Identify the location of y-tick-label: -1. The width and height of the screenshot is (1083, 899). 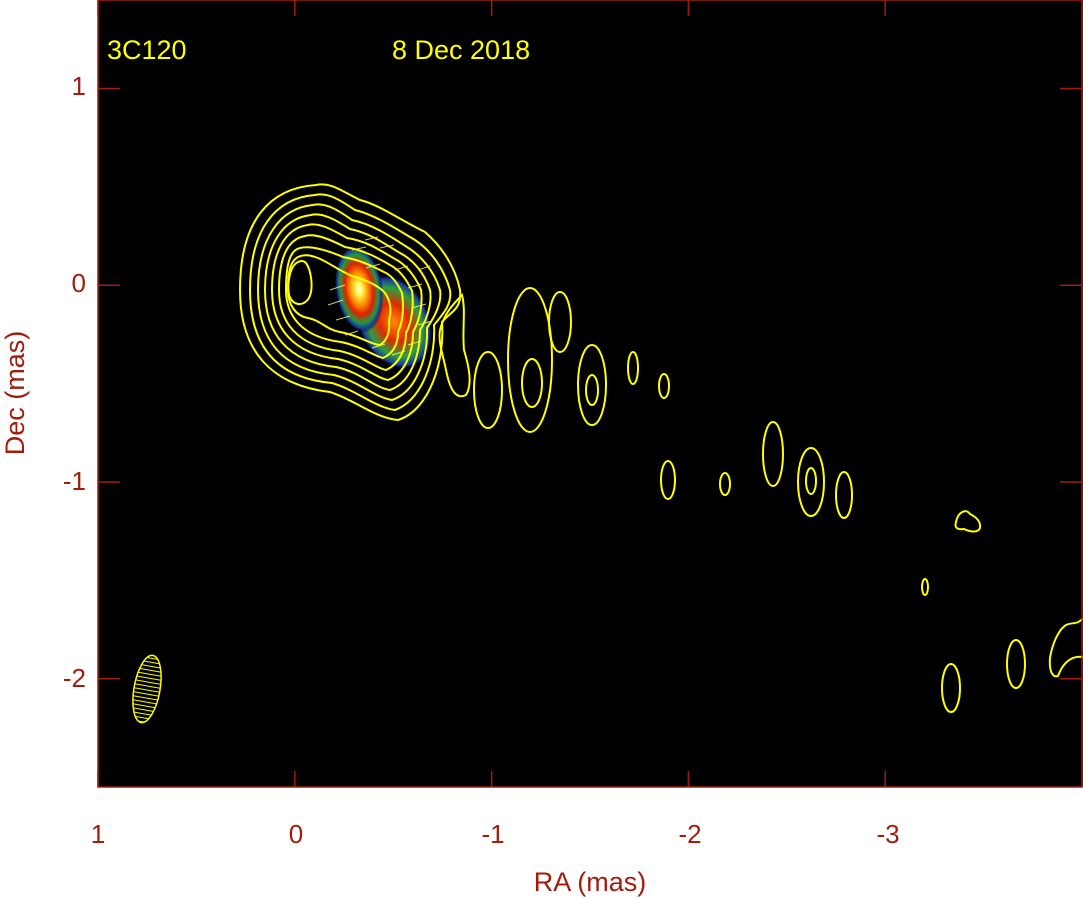
(74, 481).